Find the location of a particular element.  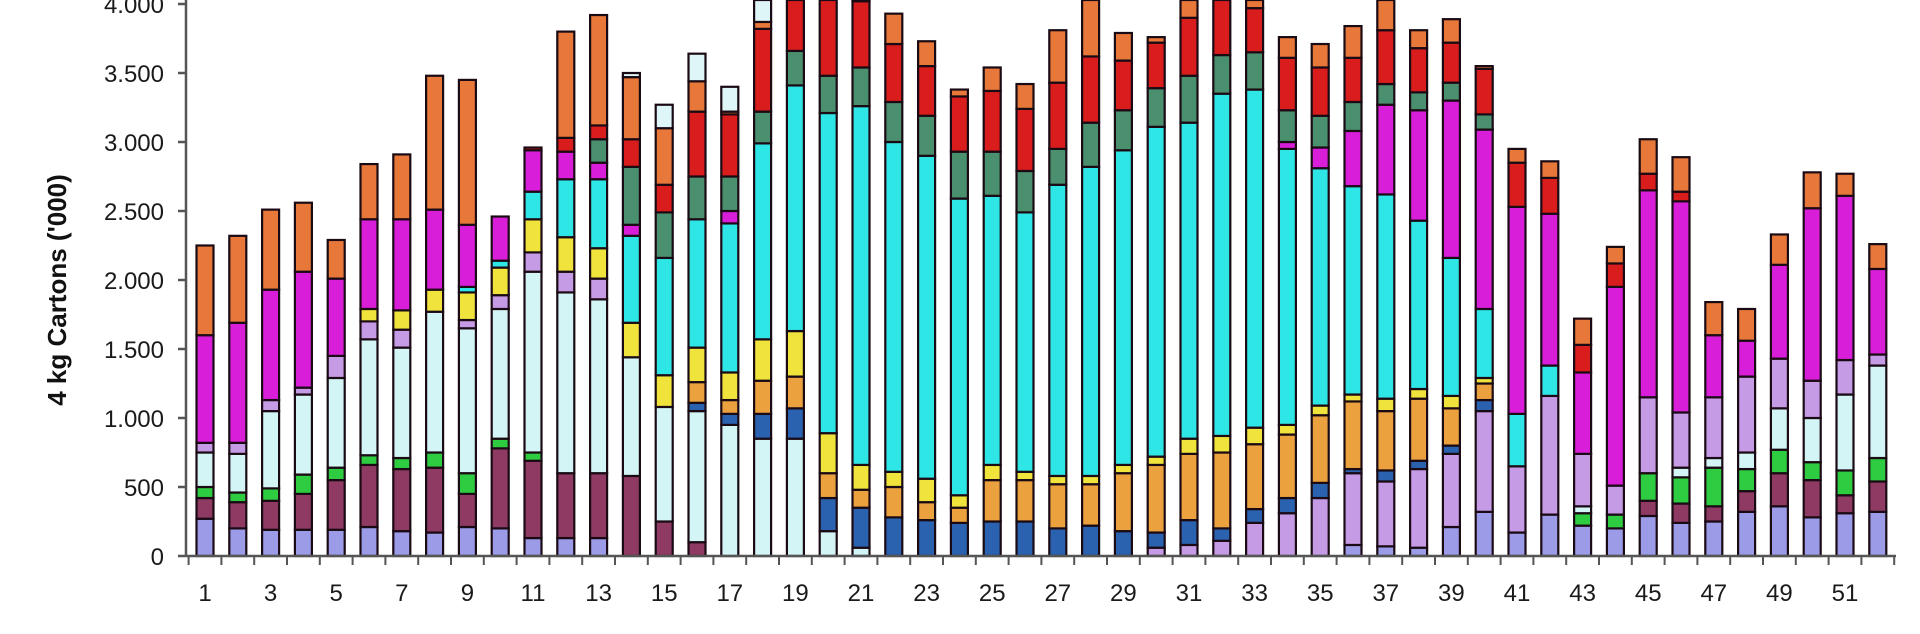

x-tick-label: 13 is located at coordinates (598, 593).